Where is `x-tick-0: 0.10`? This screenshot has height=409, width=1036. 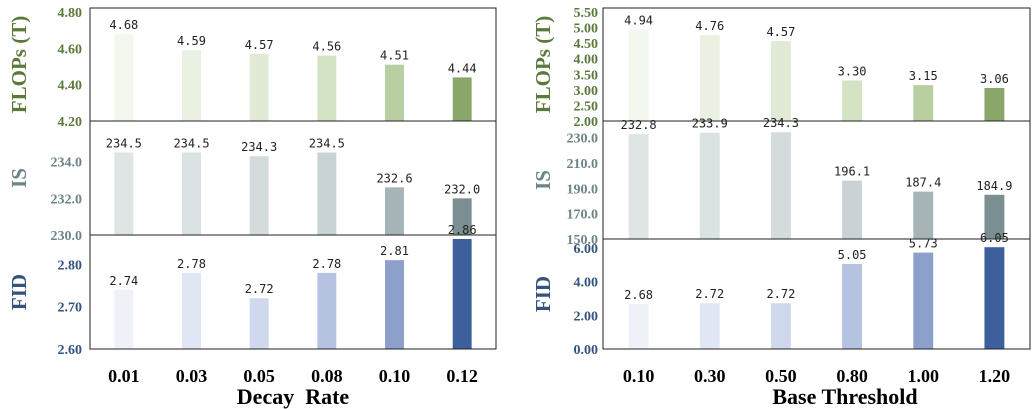
x-tick-0: 0.10 is located at coordinates (639, 376).